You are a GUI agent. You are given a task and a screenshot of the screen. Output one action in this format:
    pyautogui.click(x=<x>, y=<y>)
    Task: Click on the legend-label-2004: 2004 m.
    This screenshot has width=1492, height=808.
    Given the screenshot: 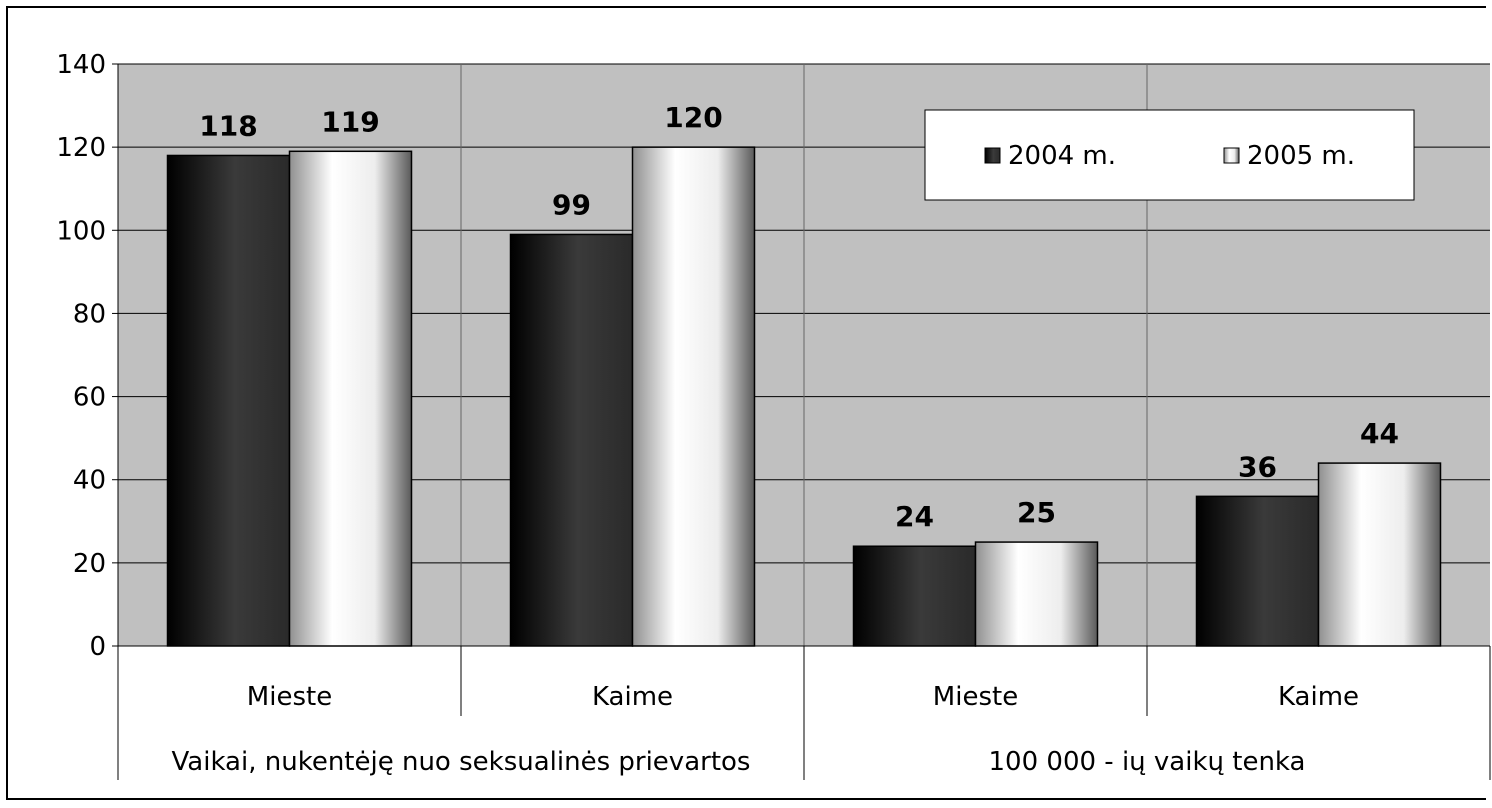 What is the action you would take?
    pyautogui.click(x=1062, y=156)
    